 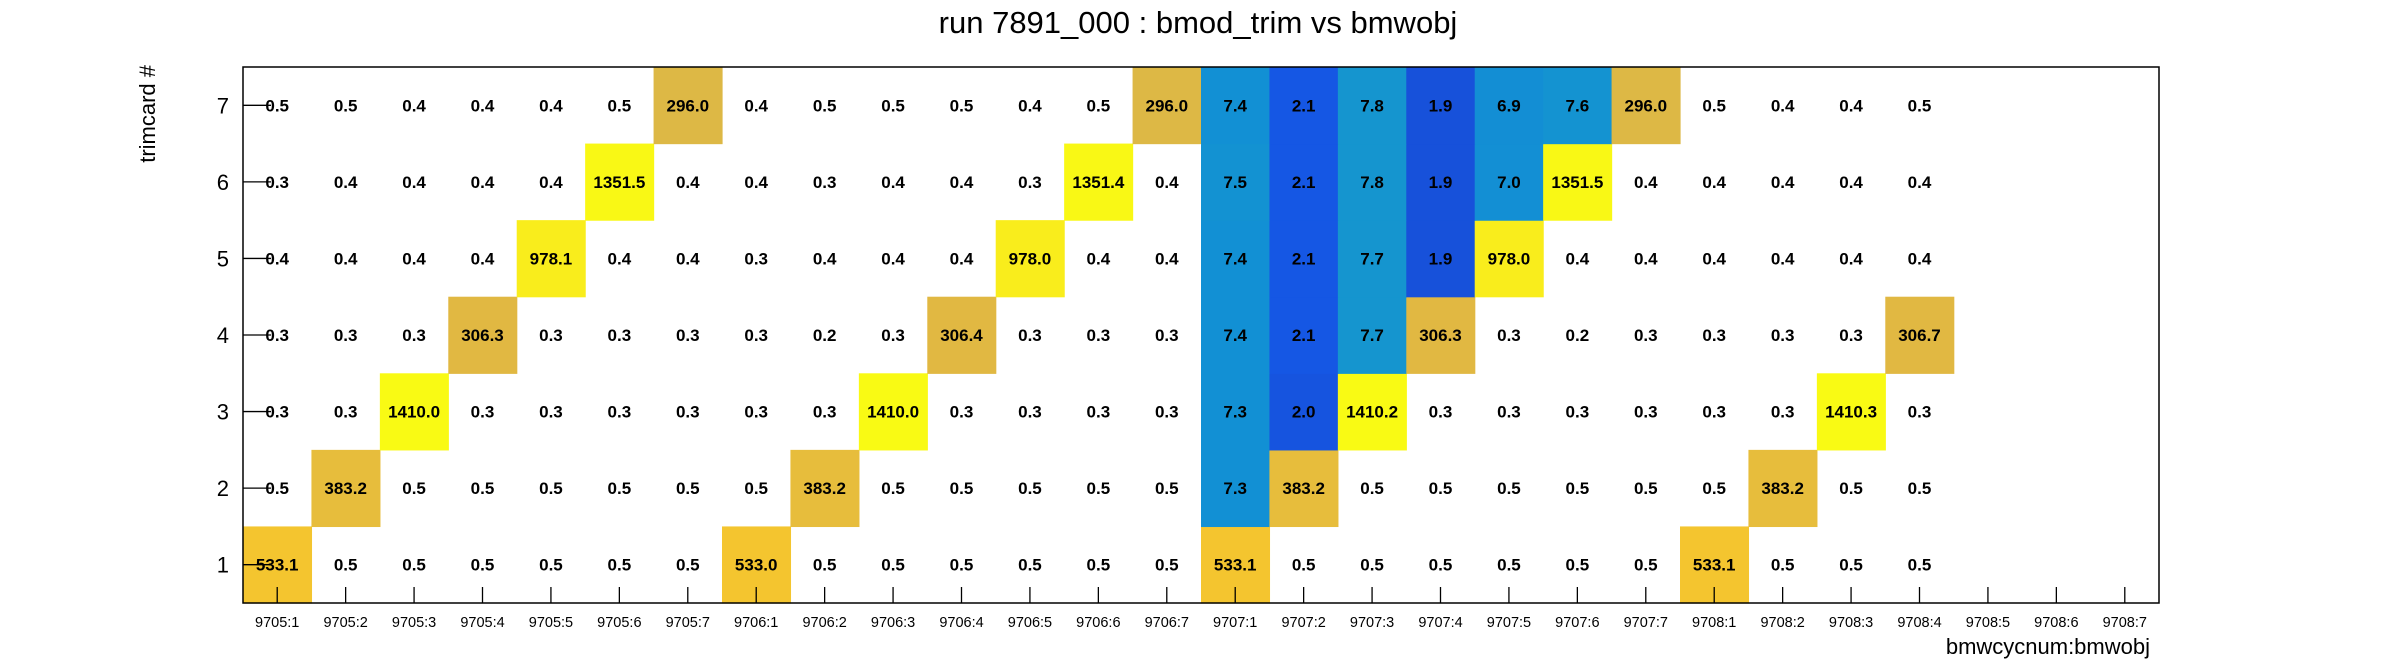 What do you see at coordinates (223, 412) in the screenshot?
I see `y-tick-label: 3` at bounding box center [223, 412].